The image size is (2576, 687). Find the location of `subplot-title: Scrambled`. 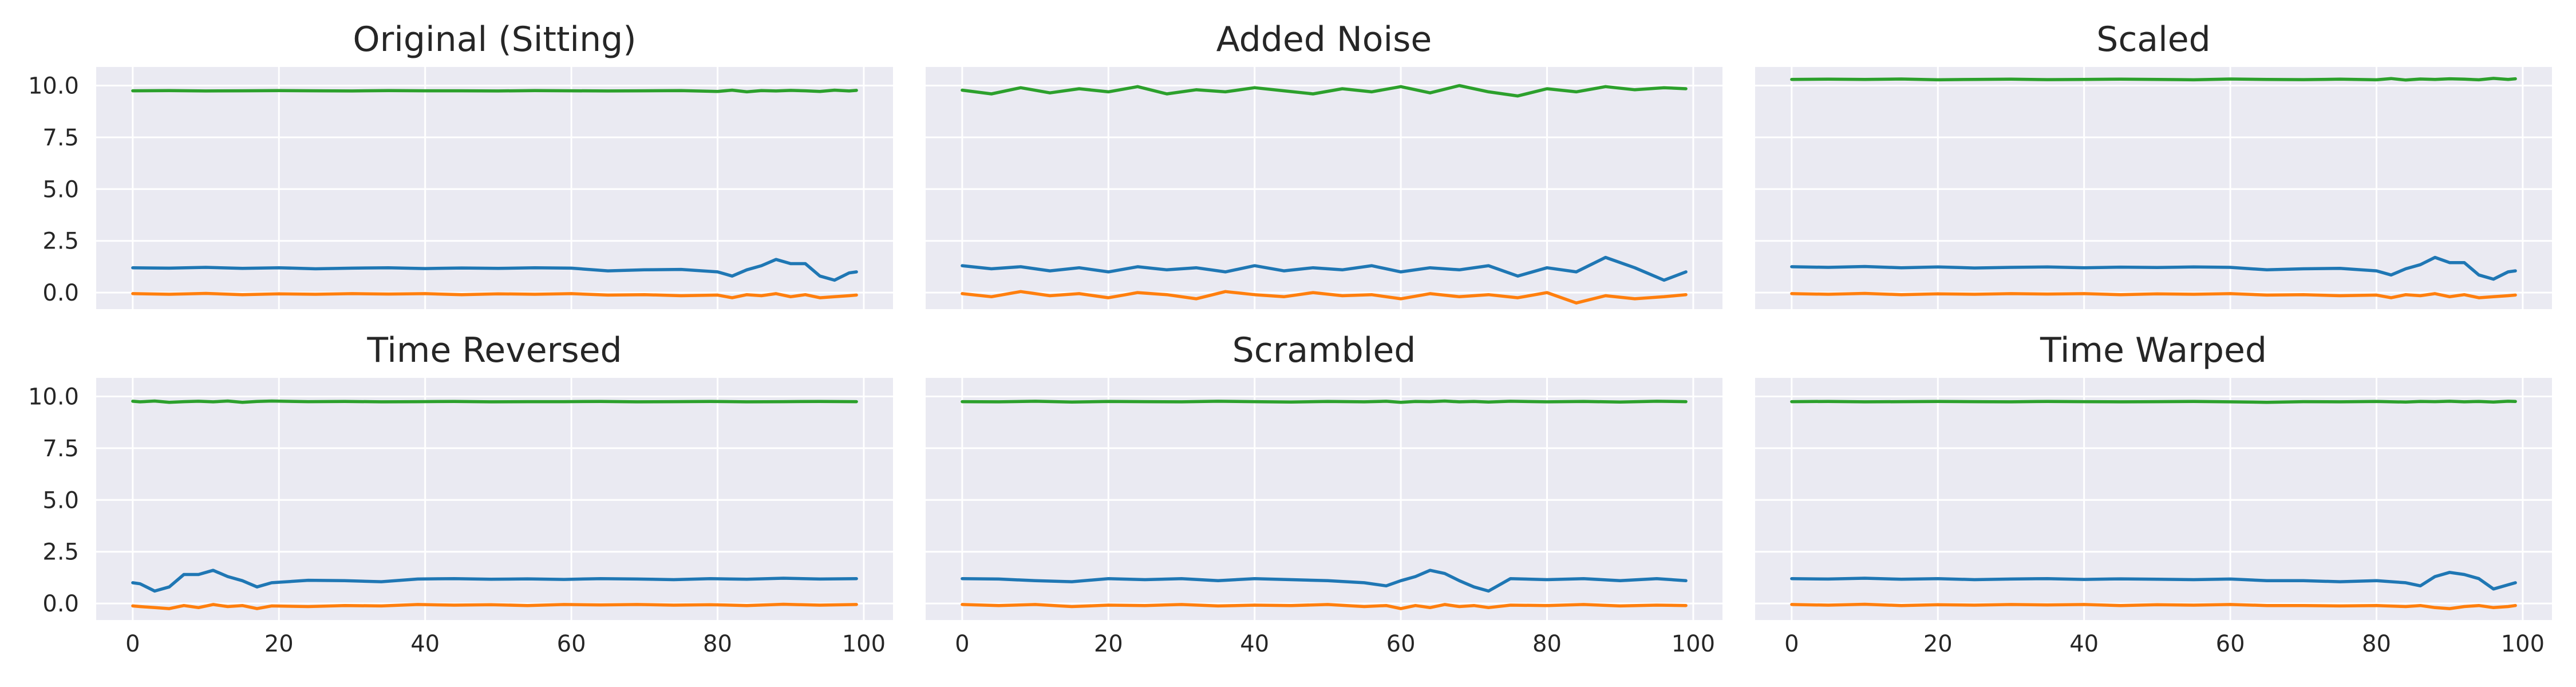

subplot-title: Scrambled is located at coordinates (1324, 350).